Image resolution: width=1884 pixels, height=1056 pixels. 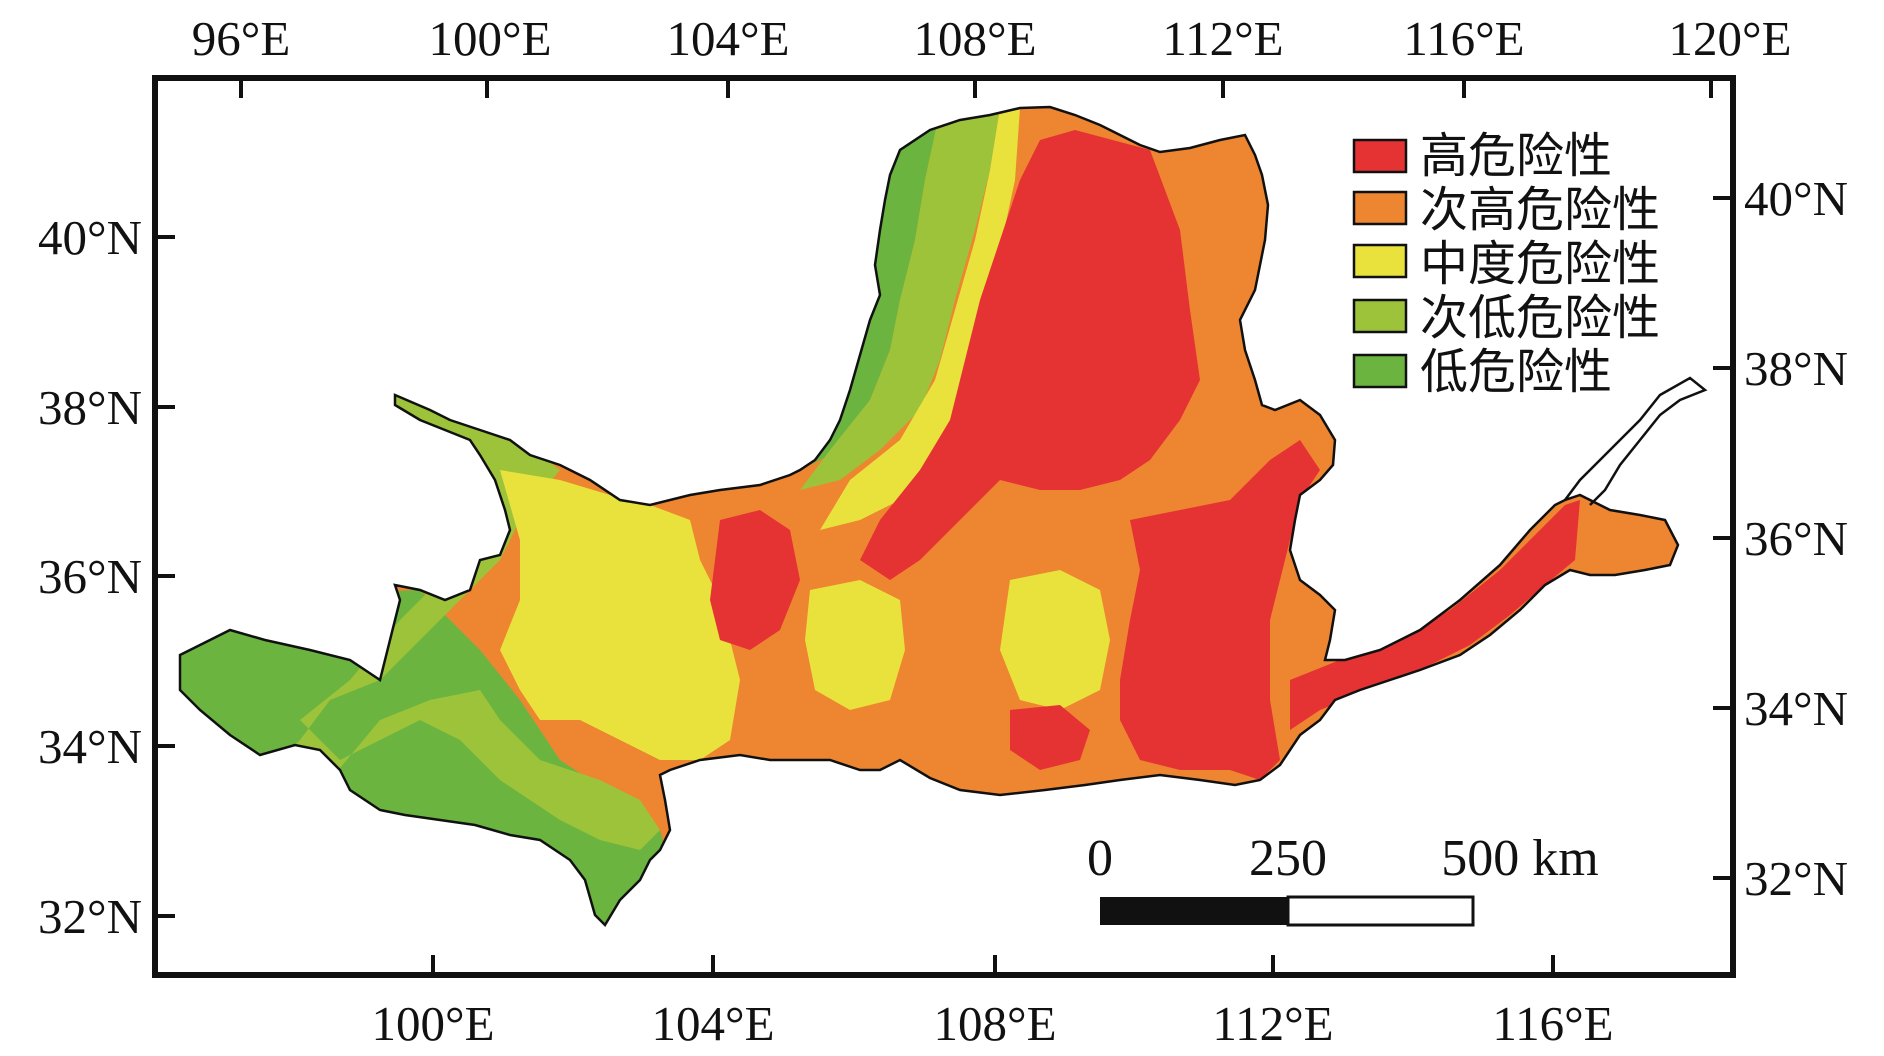 I want to click on right-lat-label: 36°N, so click(x=1796, y=538).